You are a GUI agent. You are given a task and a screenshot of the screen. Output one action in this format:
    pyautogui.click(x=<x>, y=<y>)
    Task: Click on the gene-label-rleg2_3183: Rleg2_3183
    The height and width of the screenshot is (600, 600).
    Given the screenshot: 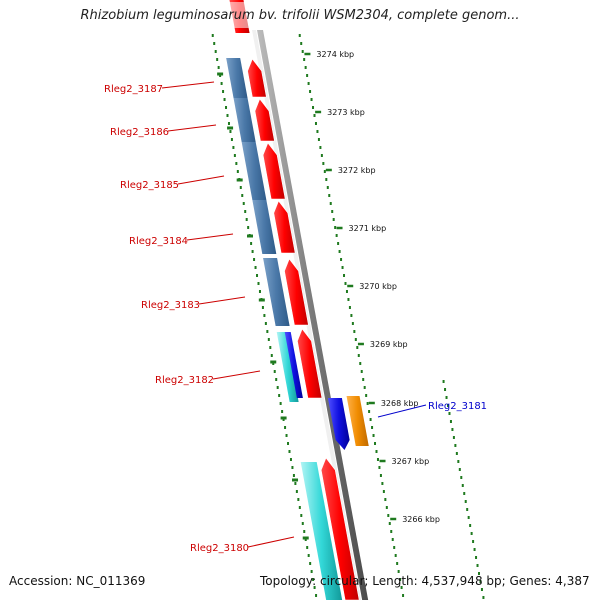 What is the action you would take?
    pyautogui.click(x=170, y=305)
    